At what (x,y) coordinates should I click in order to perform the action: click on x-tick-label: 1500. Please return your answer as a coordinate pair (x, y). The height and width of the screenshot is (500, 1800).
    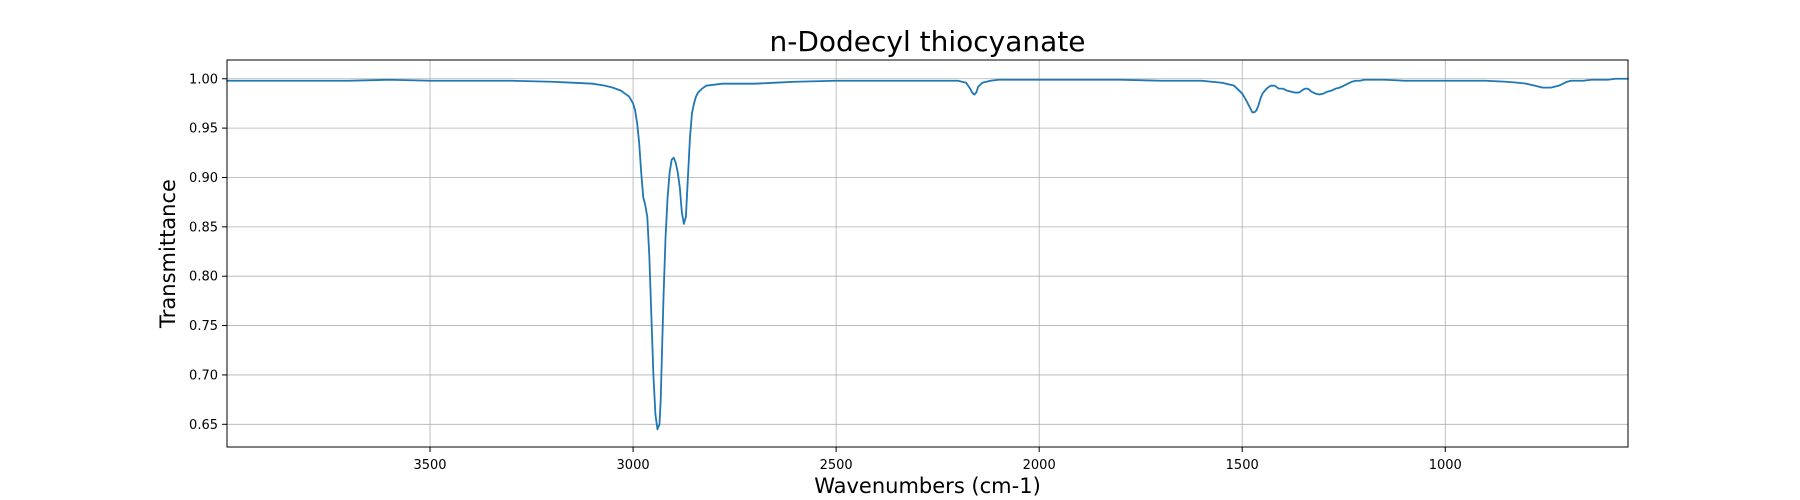
    Looking at the image, I should click on (1242, 465).